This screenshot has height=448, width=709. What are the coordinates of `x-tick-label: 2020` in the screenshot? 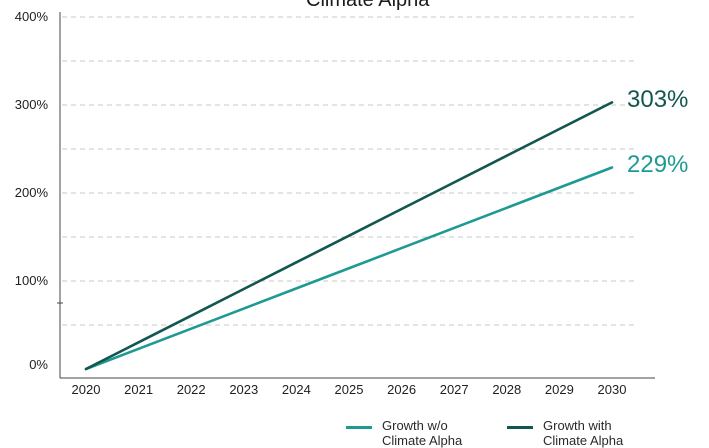 It's located at (86, 389).